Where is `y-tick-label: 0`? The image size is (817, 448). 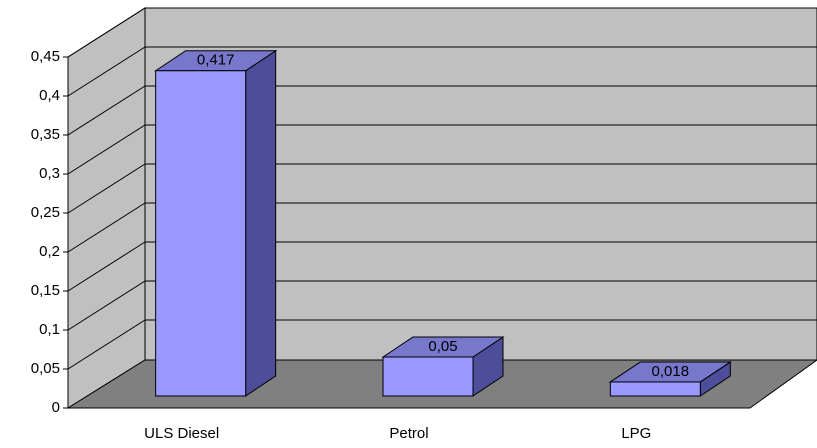
y-tick-label: 0 is located at coordinates (56, 407).